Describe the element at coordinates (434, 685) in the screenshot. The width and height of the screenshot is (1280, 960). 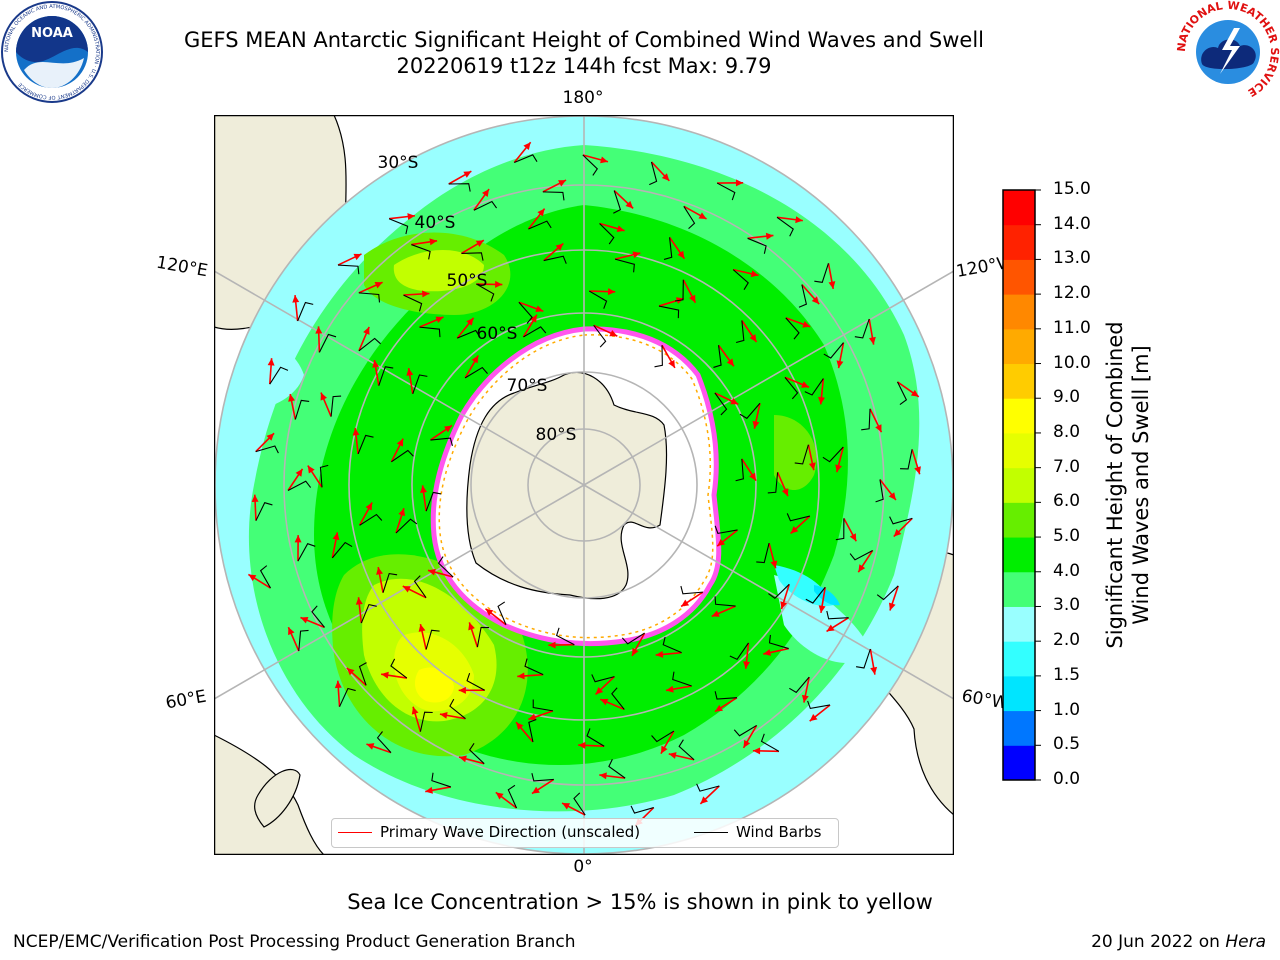
I see `contour-8-9m` at that location.